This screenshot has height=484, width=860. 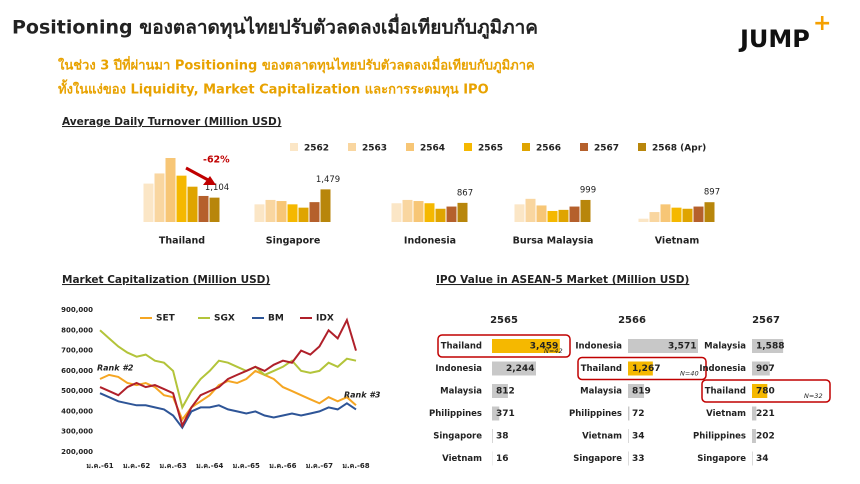 I want to click on value-label: 202, so click(x=765, y=437).